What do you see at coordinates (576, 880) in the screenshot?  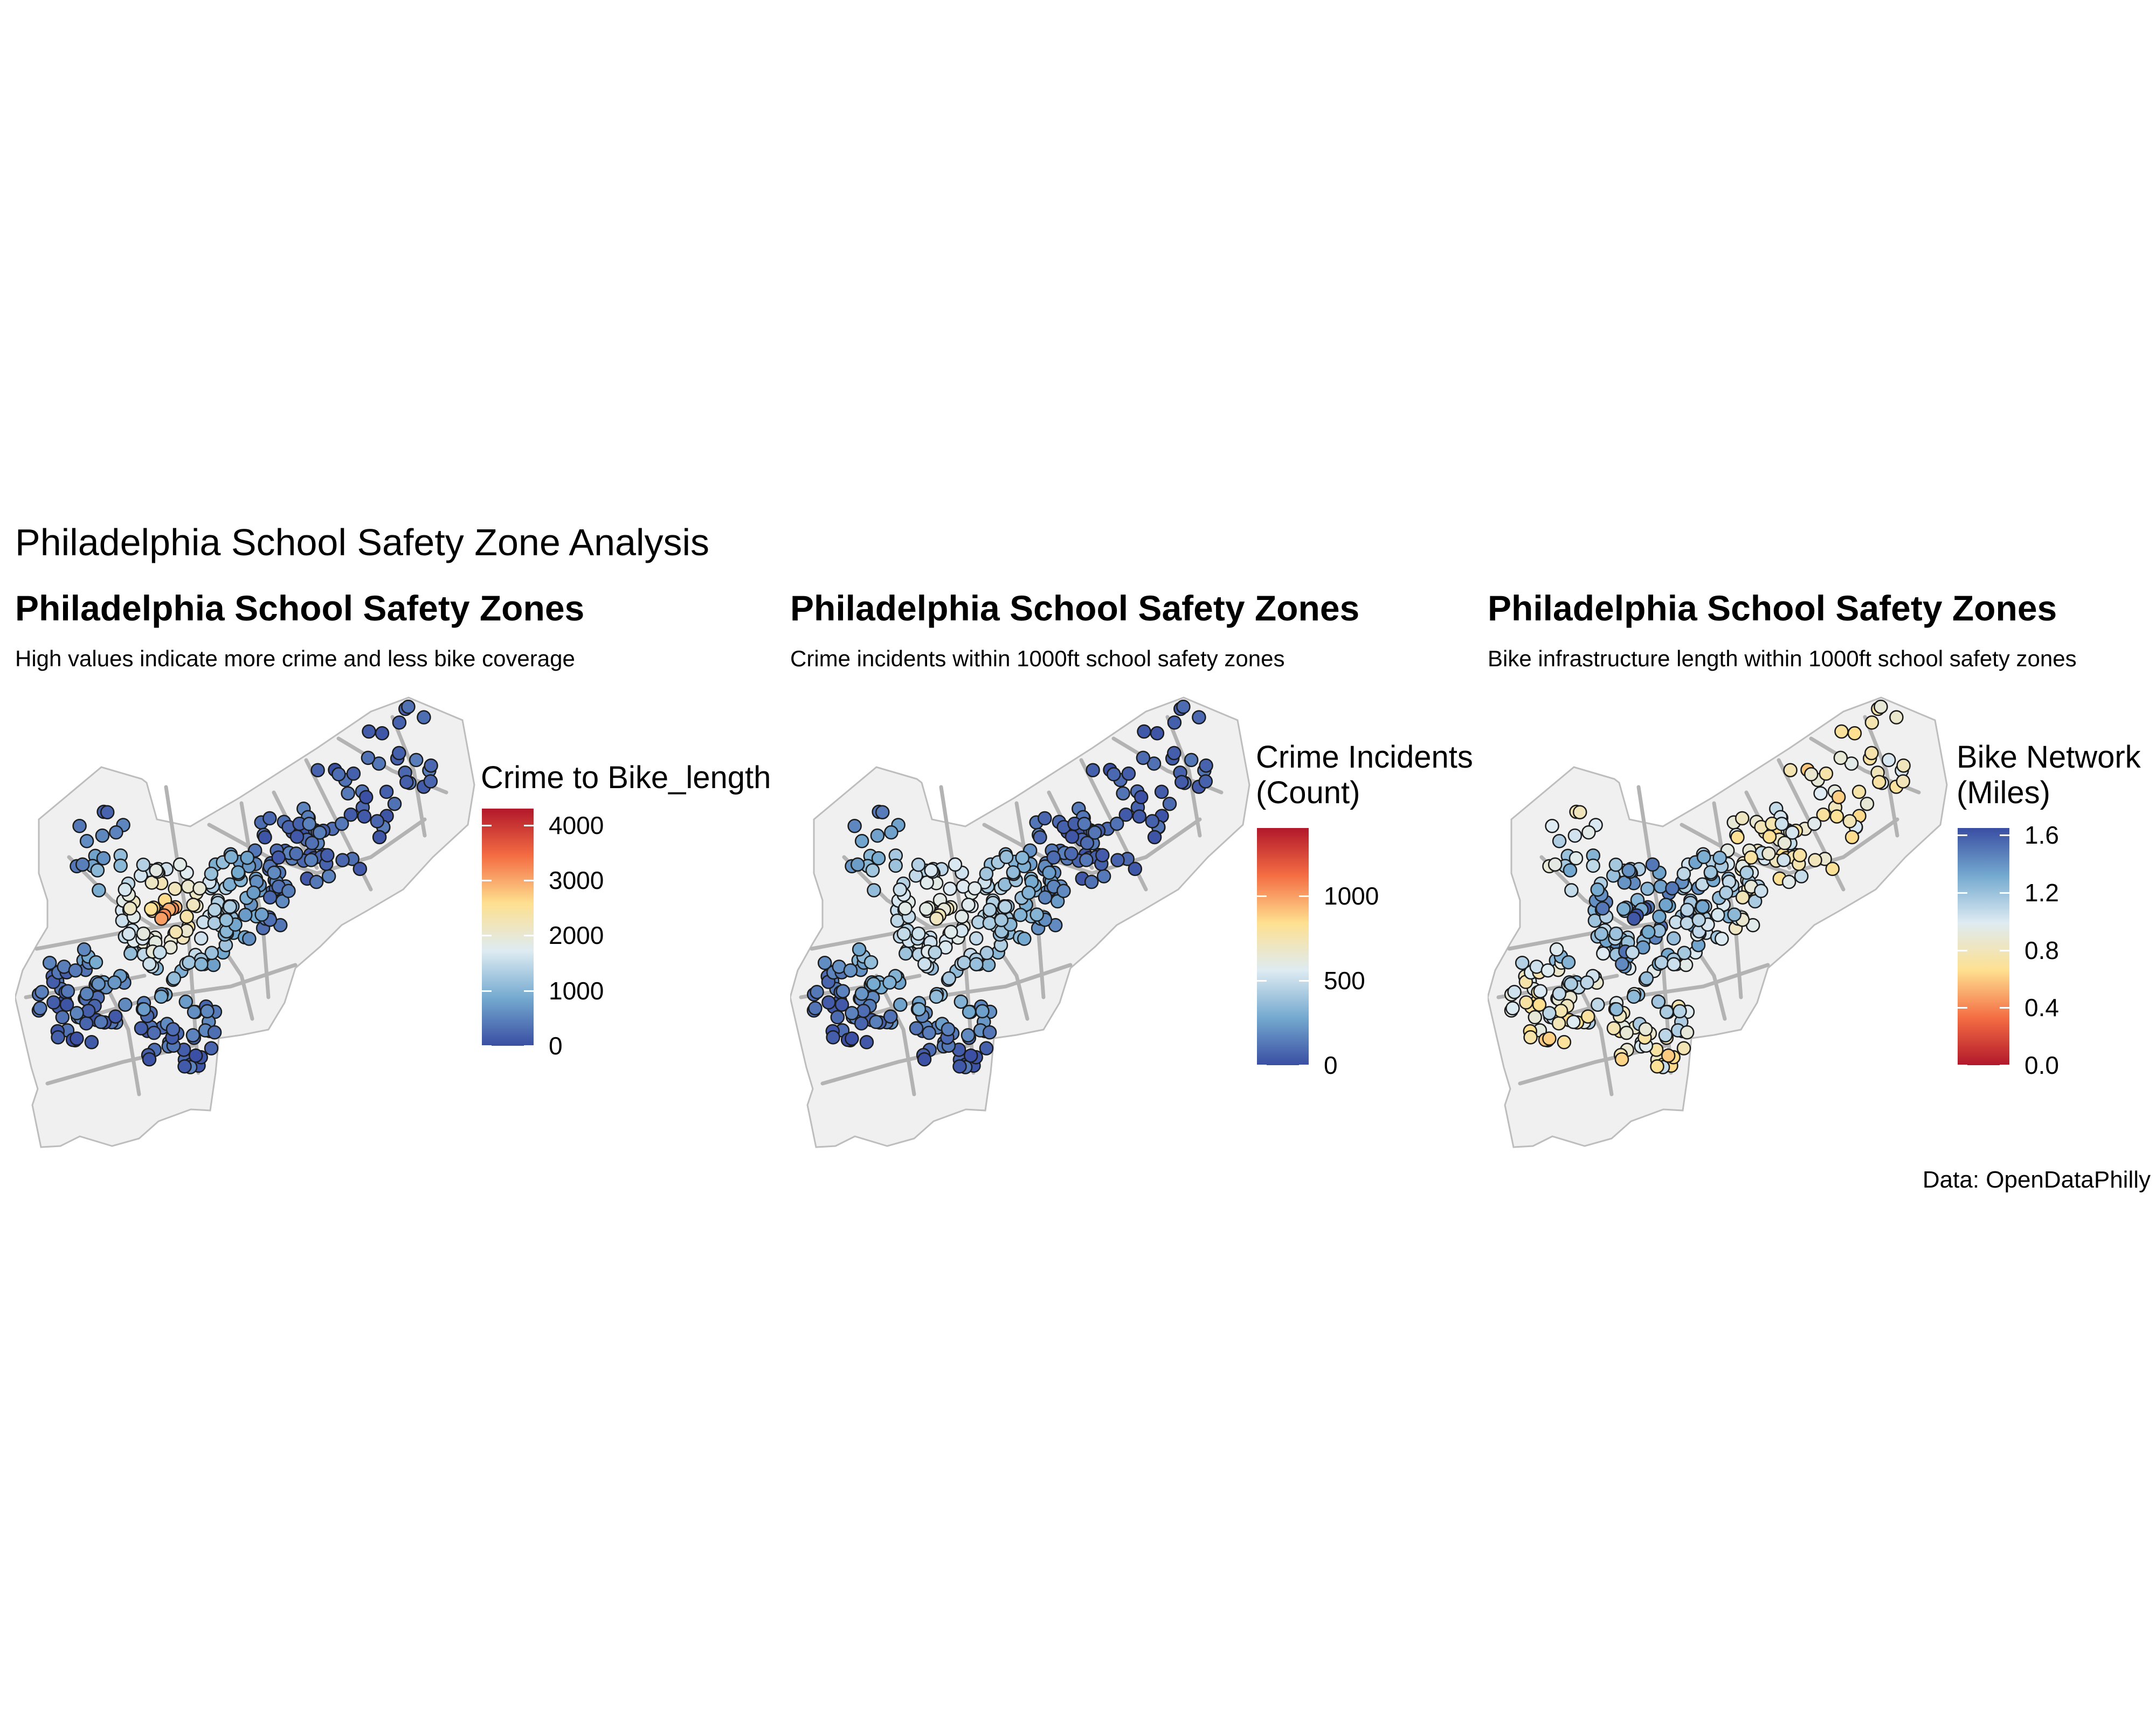 I see `legend-tick-label: 3000` at bounding box center [576, 880].